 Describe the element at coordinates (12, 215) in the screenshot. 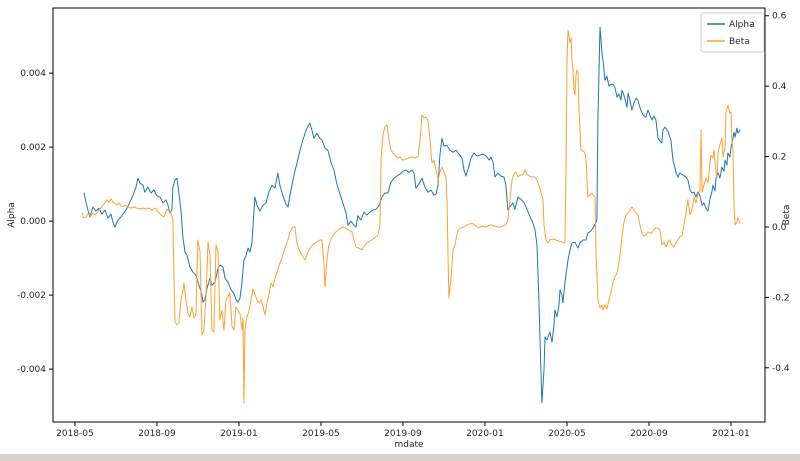

I see `y-axis-label-left: Alpha` at that location.